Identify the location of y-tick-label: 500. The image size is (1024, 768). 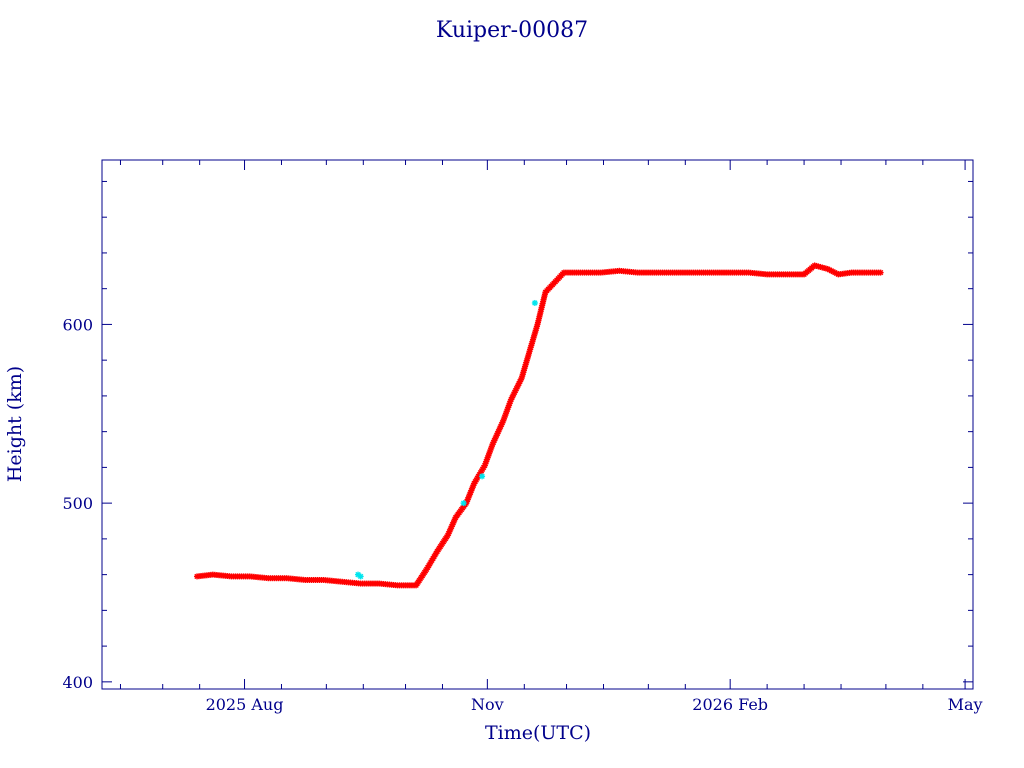
(77, 503).